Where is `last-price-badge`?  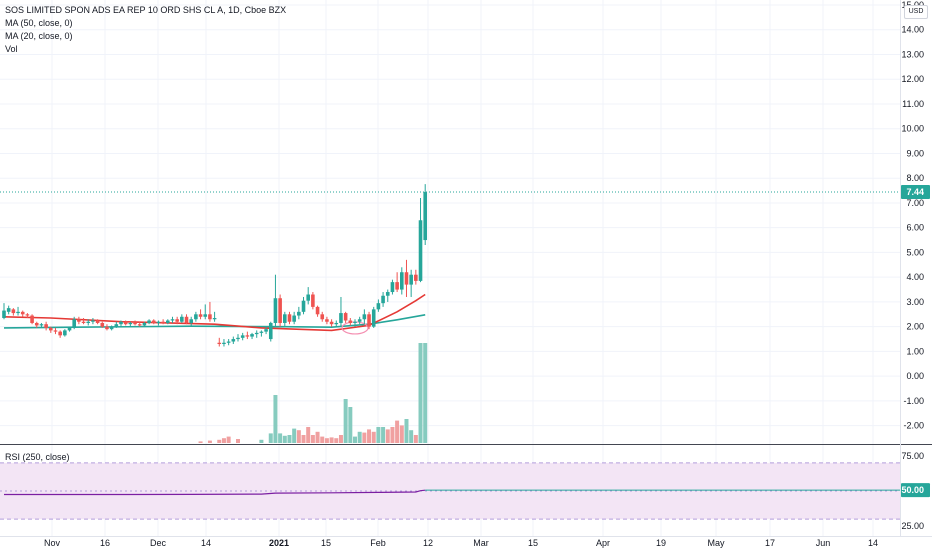
last-price-badge is located at coordinates (915, 192).